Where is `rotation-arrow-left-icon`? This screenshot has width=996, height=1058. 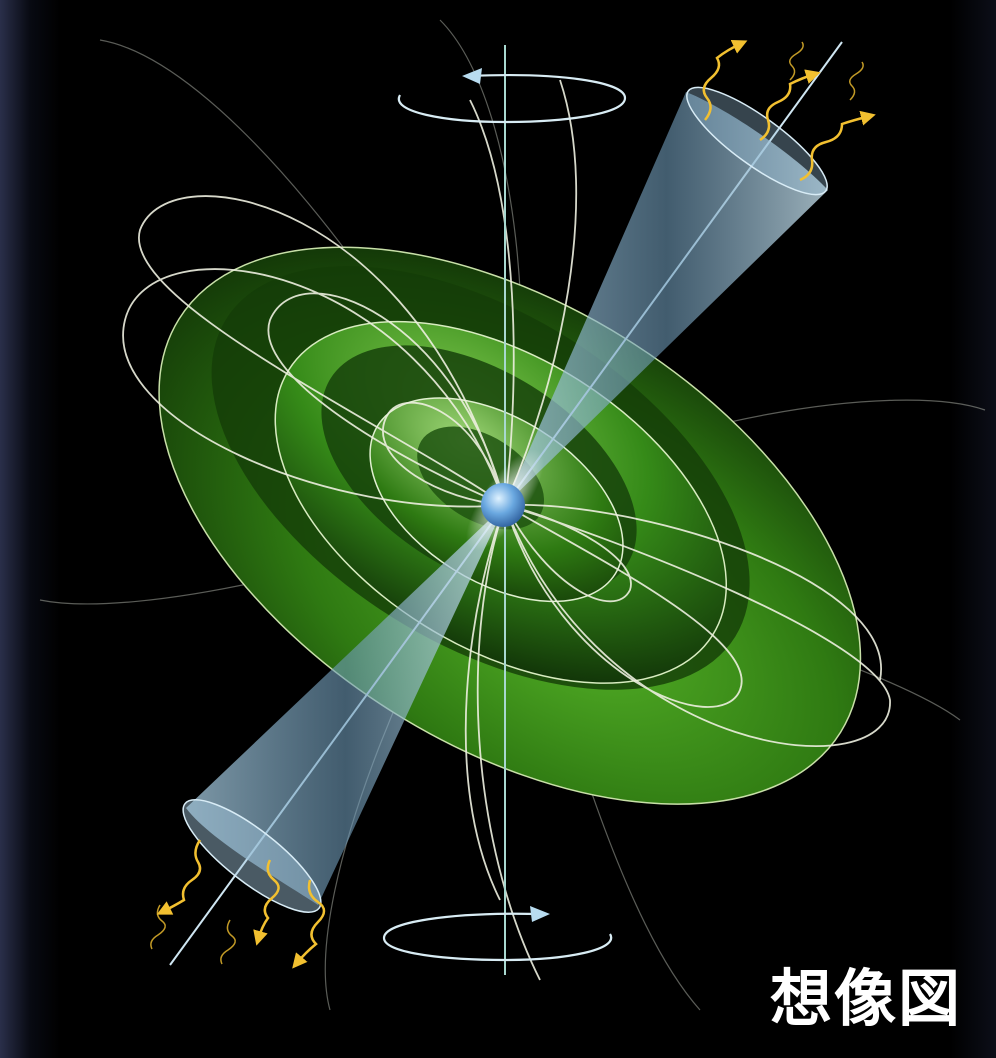
rotation-arrow-left-icon is located at coordinates (512, 96).